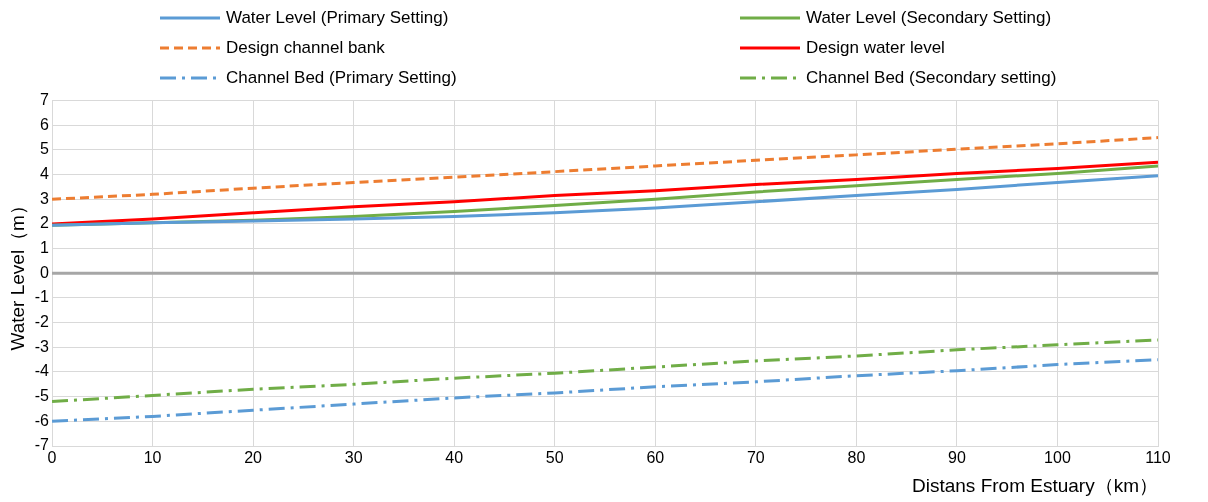 The height and width of the screenshot is (502, 1208). Describe the element at coordinates (45, 248) in the screenshot. I see `y-tick-label: 1` at that location.